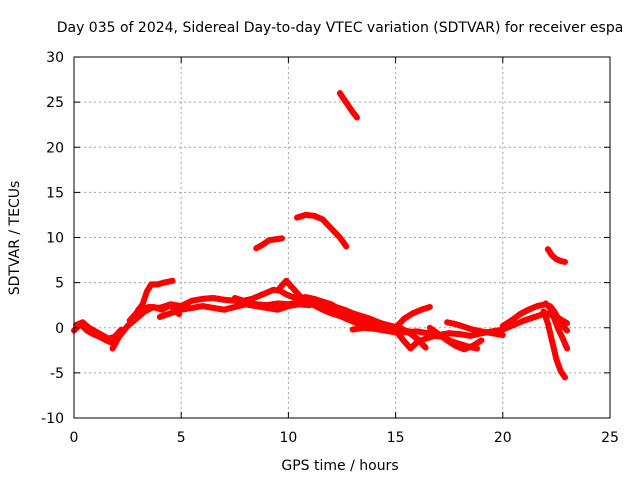 The image size is (640, 480). Describe the element at coordinates (396, 438) in the screenshot. I see `x-tick-label: 15` at that location.